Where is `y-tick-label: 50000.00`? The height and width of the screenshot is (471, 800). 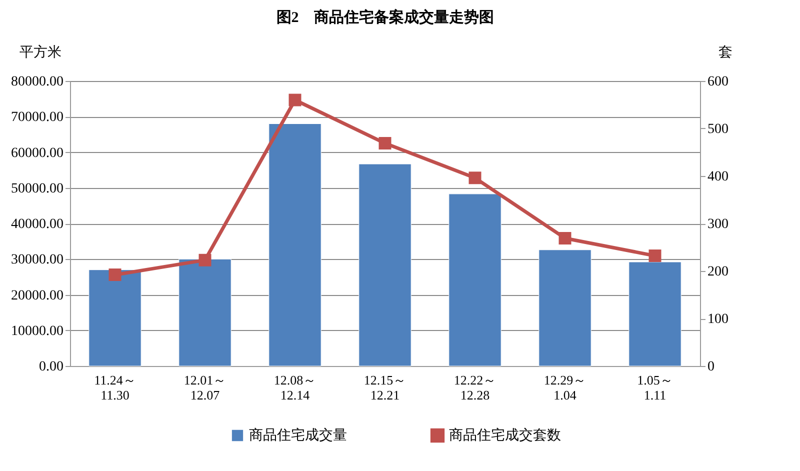
y-tick-label: 50000.00 is located at coordinates (37, 188).